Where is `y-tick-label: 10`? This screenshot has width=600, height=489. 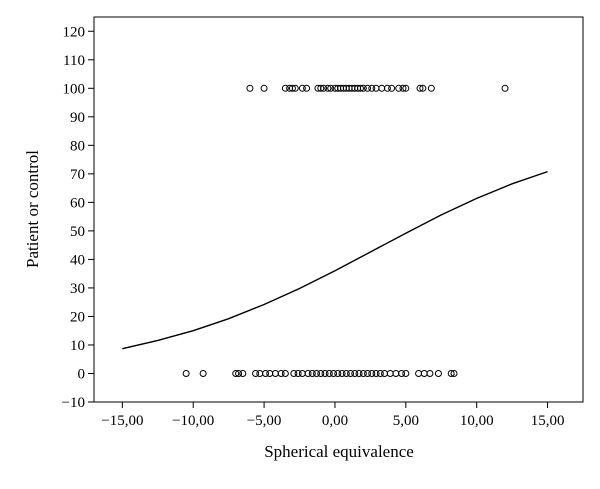
y-tick-label: 10 is located at coordinates (77, 346).